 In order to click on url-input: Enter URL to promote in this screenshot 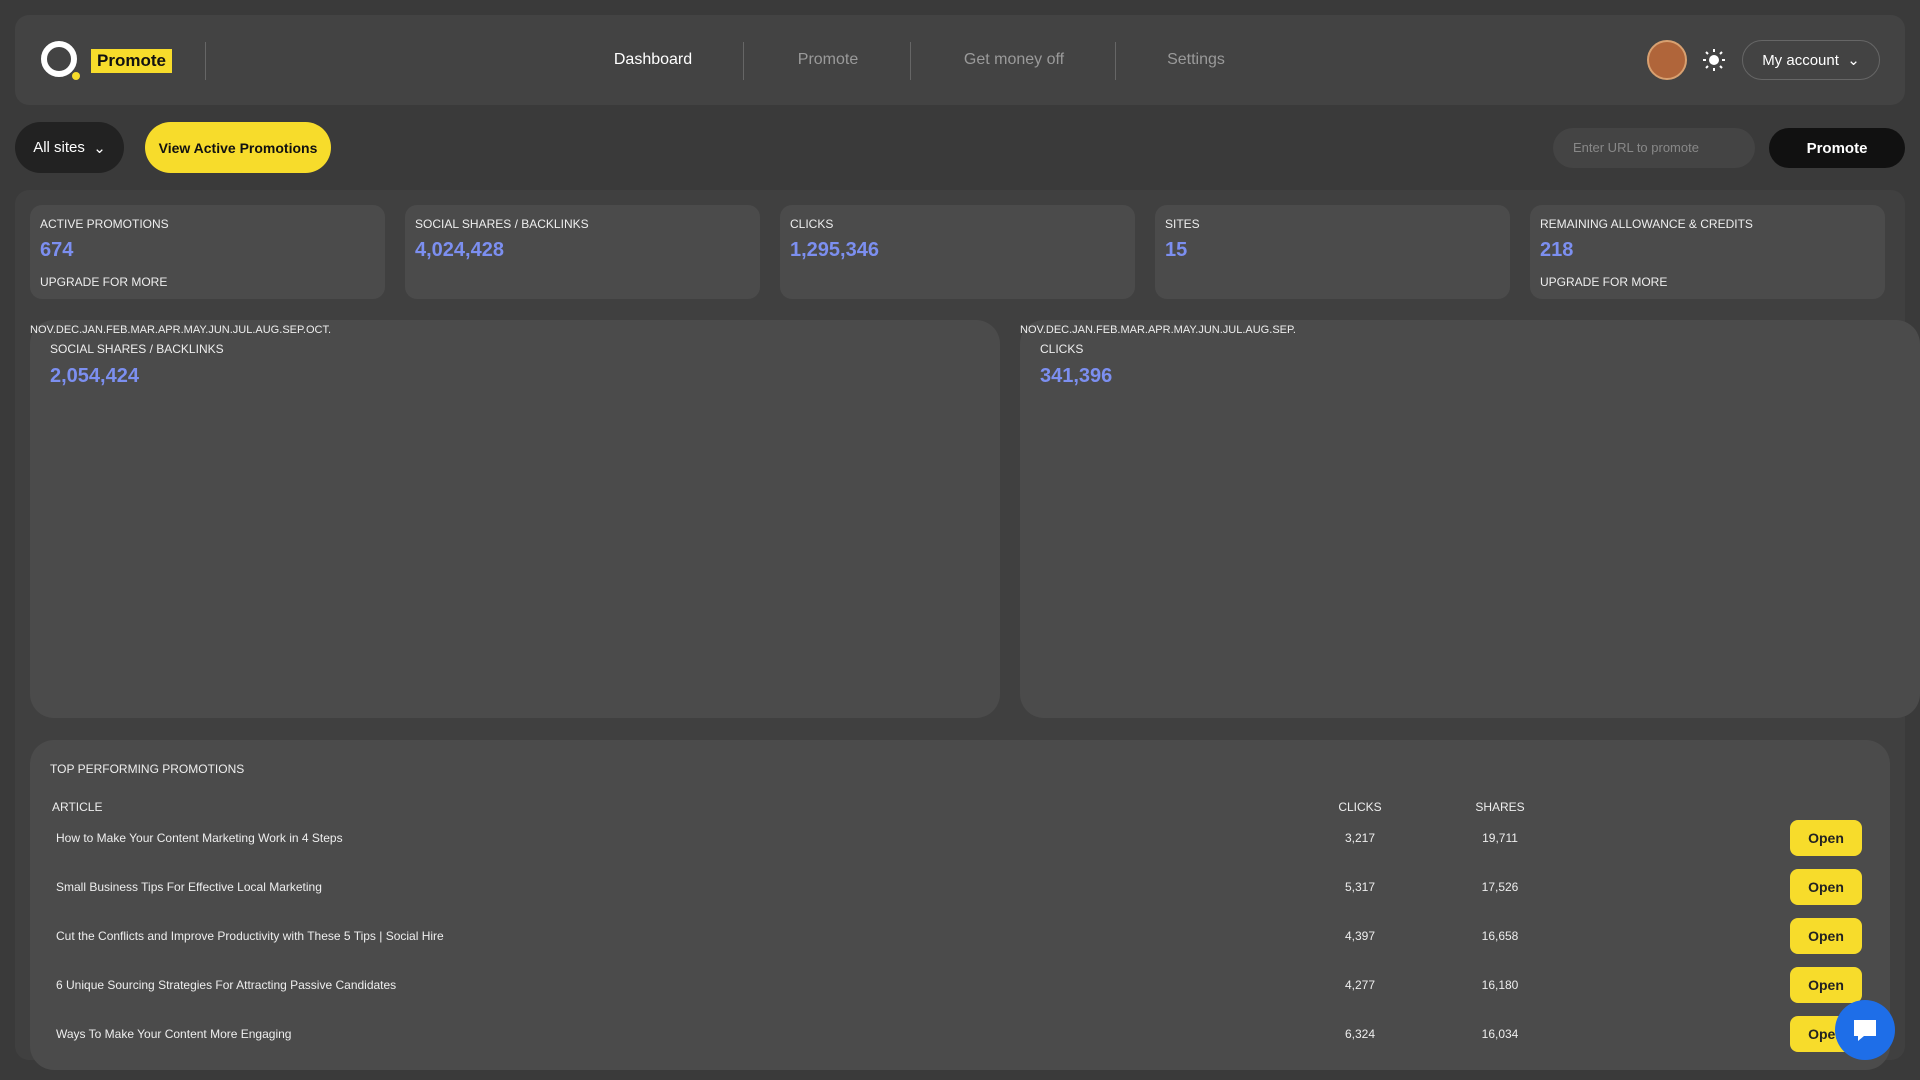, I will do `click(1654, 148)`.